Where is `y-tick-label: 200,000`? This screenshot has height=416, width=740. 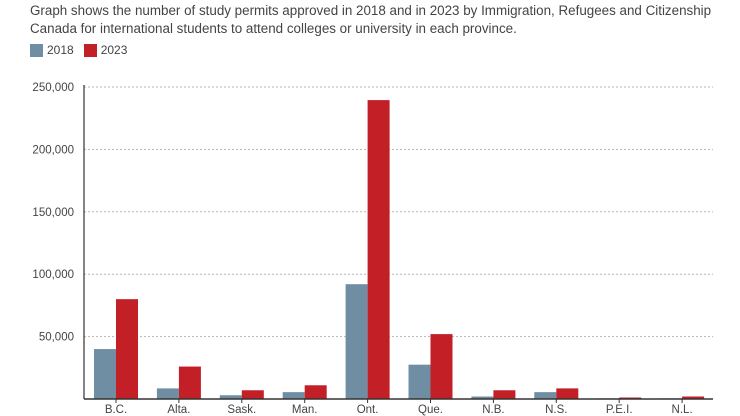 y-tick-label: 200,000 is located at coordinates (53, 150).